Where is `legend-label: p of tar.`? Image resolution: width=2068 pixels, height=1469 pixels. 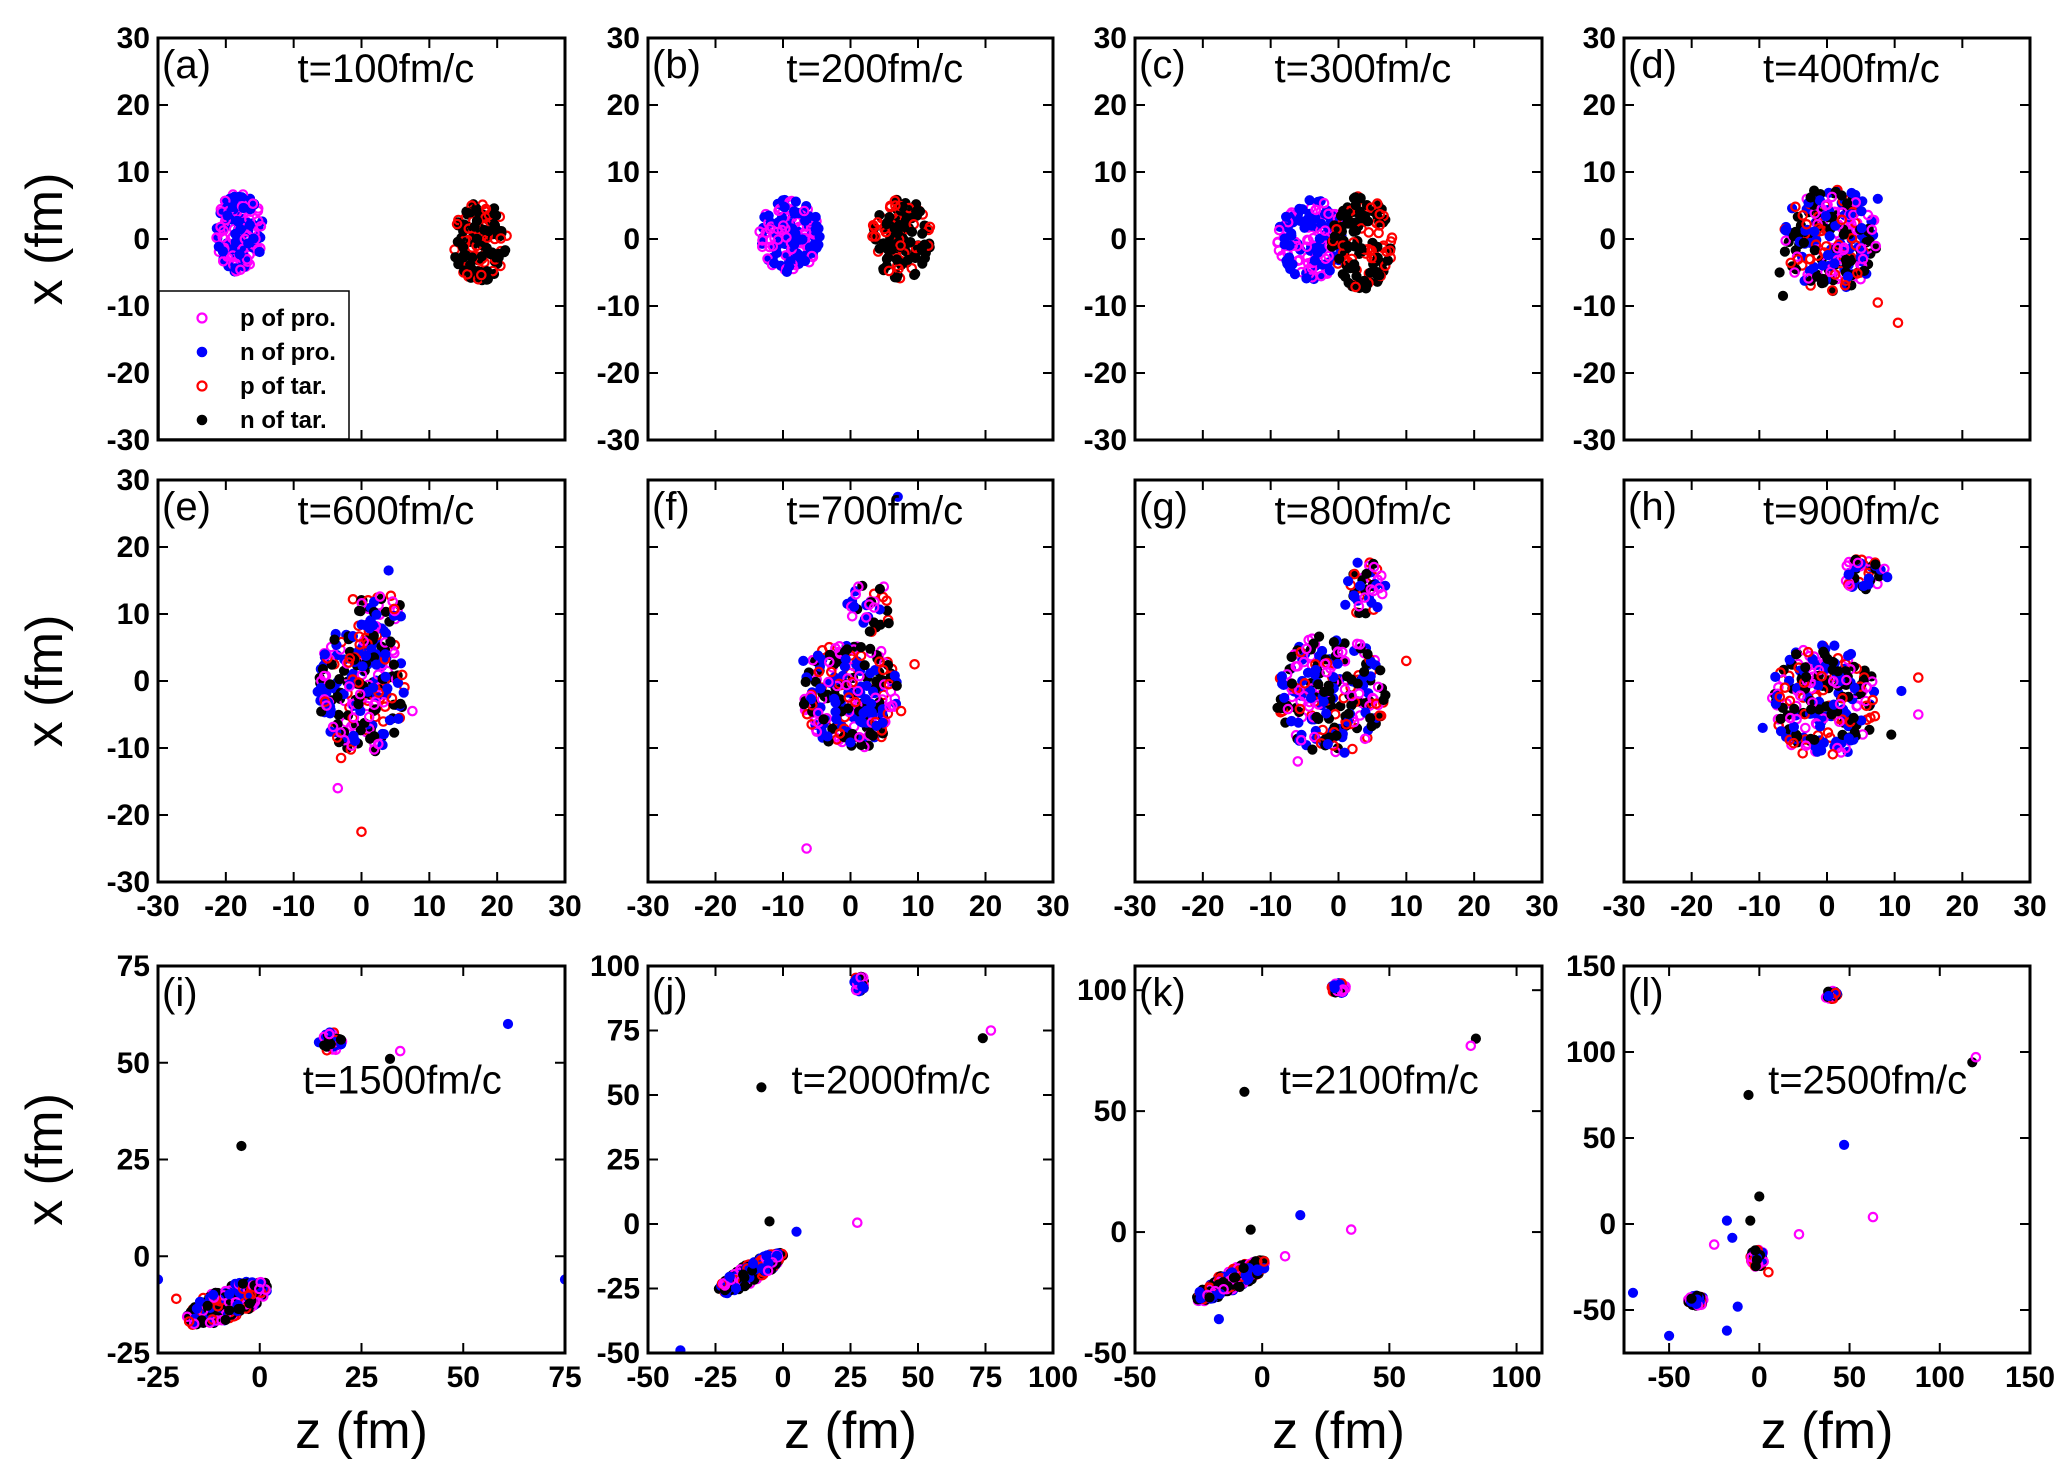 legend-label: p of tar. is located at coordinates (283, 386).